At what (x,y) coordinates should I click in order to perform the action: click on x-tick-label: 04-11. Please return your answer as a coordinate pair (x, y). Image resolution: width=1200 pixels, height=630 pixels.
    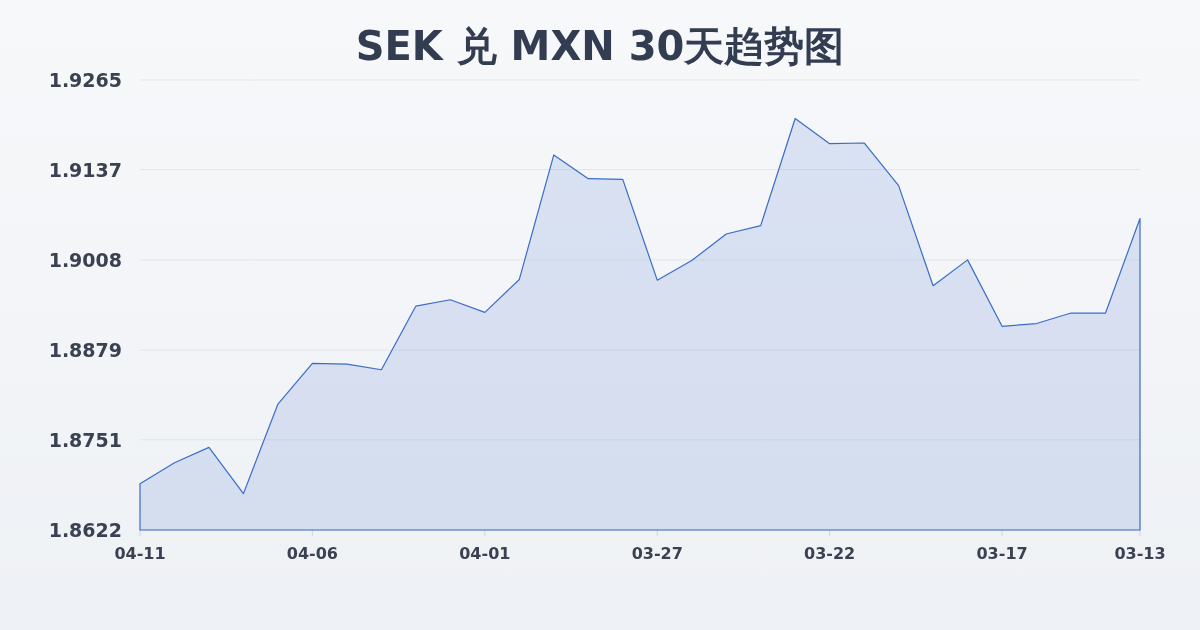
    Looking at the image, I should click on (140, 553).